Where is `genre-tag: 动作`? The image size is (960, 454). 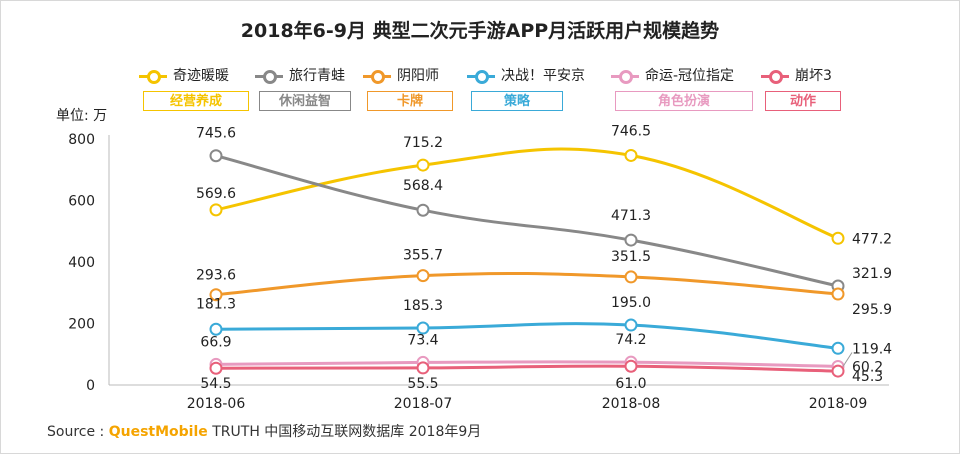 genre-tag: 动作 is located at coordinates (803, 101).